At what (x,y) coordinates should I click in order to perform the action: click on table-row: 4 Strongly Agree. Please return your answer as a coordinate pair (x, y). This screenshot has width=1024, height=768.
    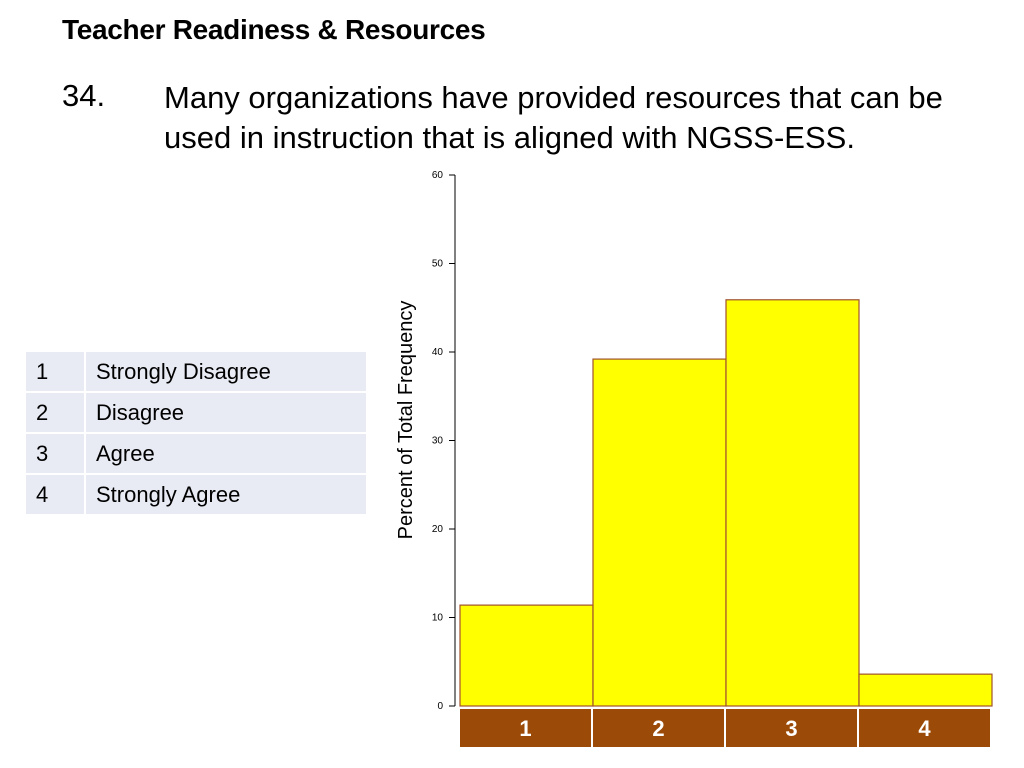
    Looking at the image, I should click on (196, 494).